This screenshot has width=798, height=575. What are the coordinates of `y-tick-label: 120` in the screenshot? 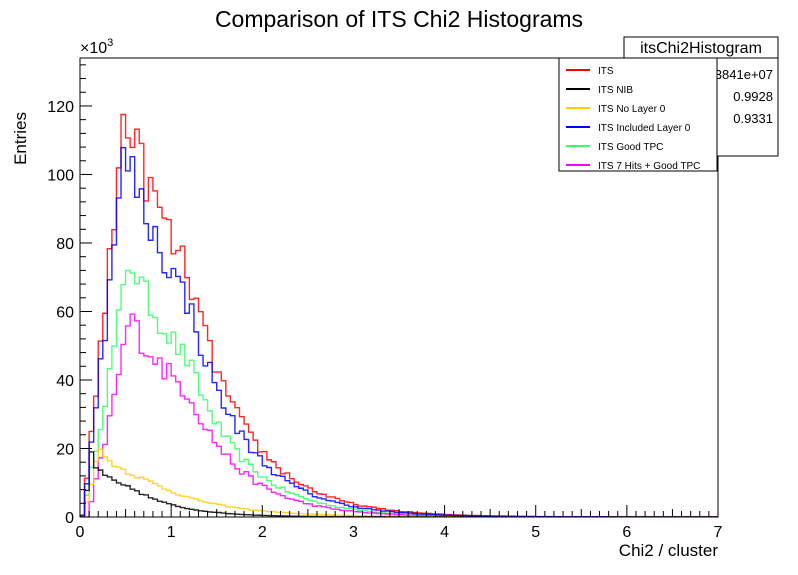 It's located at (60, 107).